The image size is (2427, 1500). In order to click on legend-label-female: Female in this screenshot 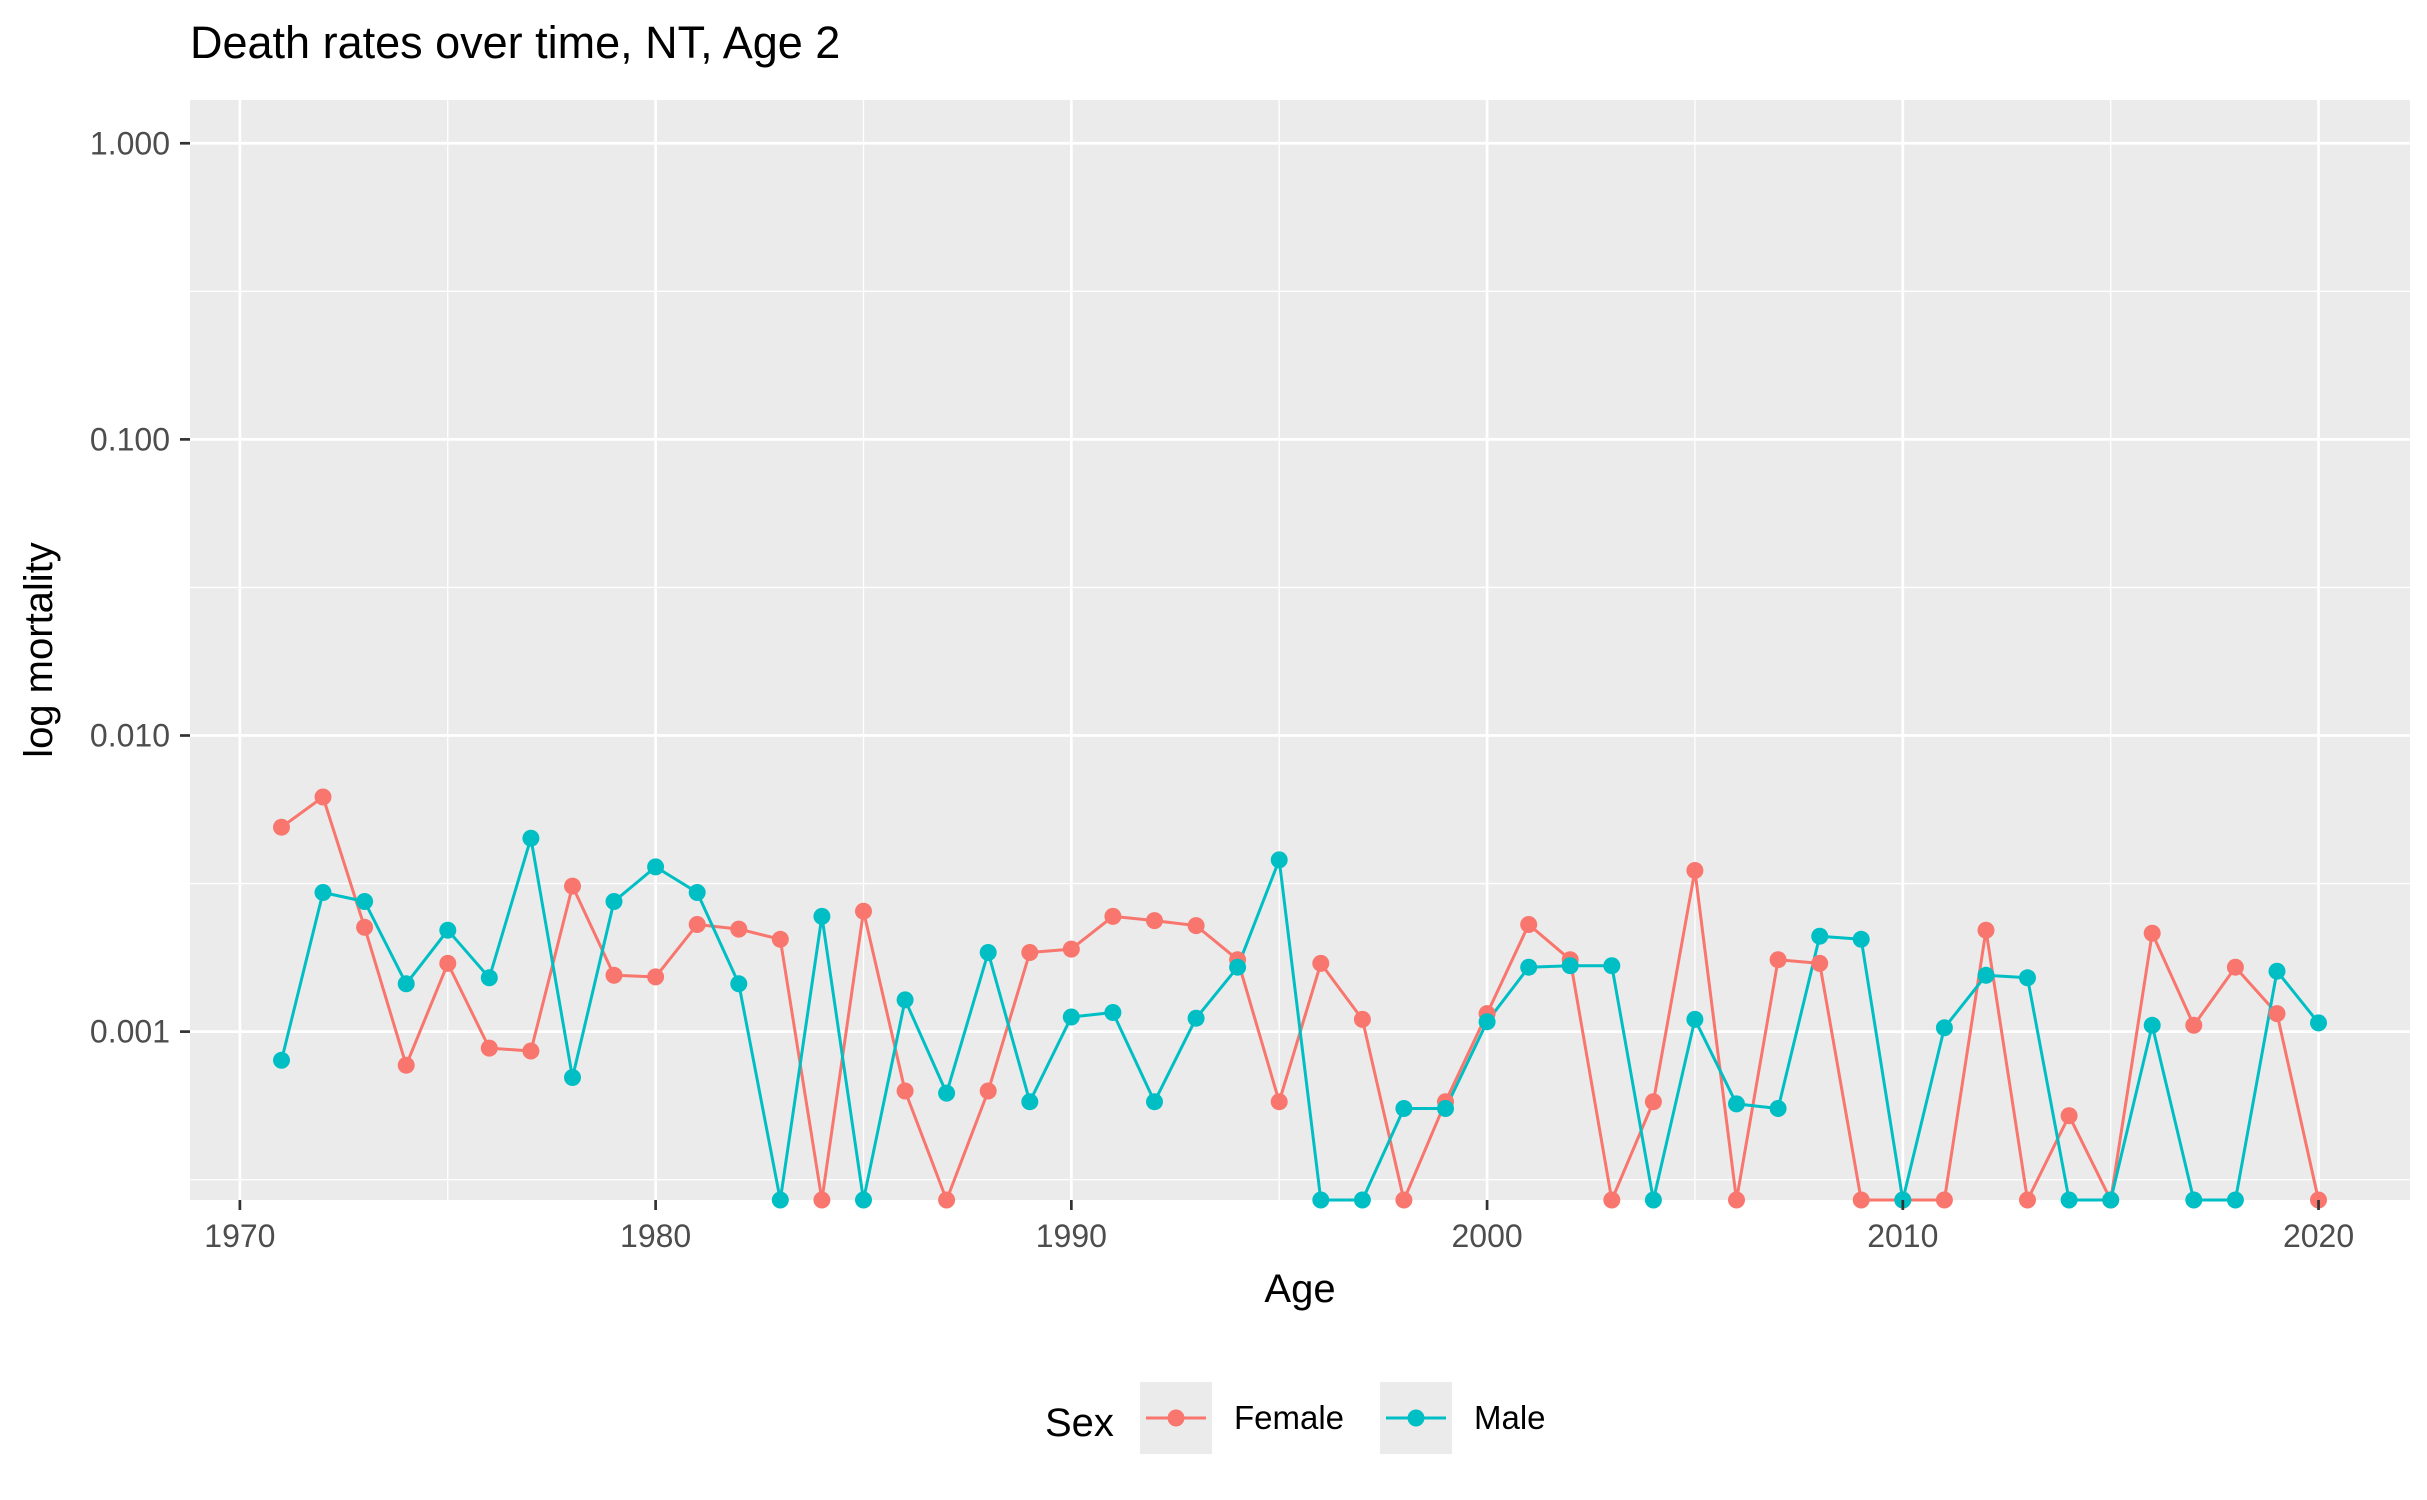, I will do `click(1289, 1417)`.